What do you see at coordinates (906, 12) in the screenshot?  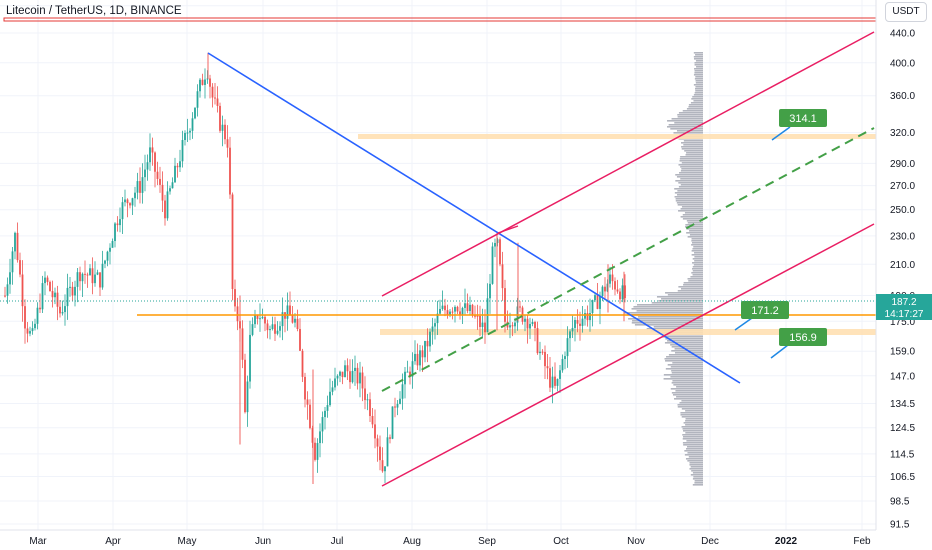 I see `currency-button: USDT` at bounding box center [906, 12].